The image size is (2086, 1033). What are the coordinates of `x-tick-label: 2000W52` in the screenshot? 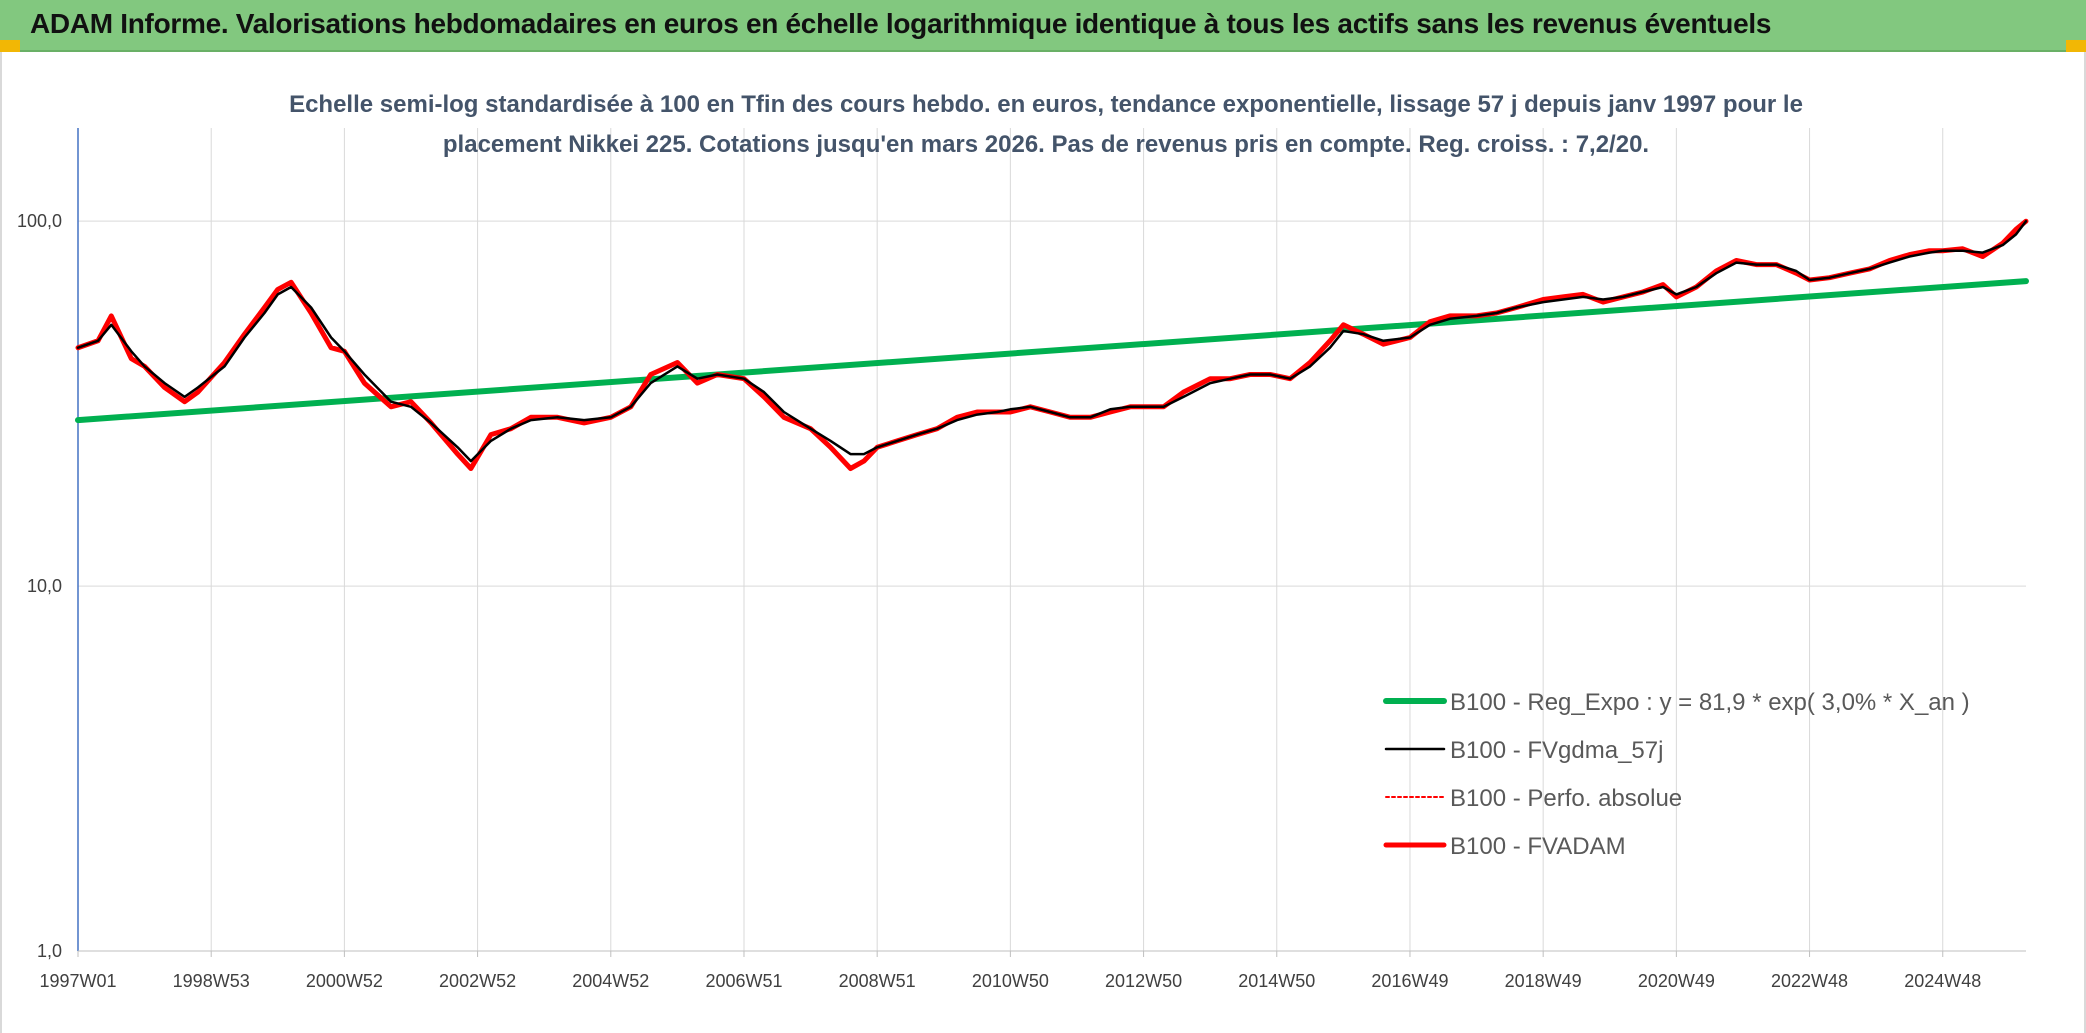 It's located at (344, 981).